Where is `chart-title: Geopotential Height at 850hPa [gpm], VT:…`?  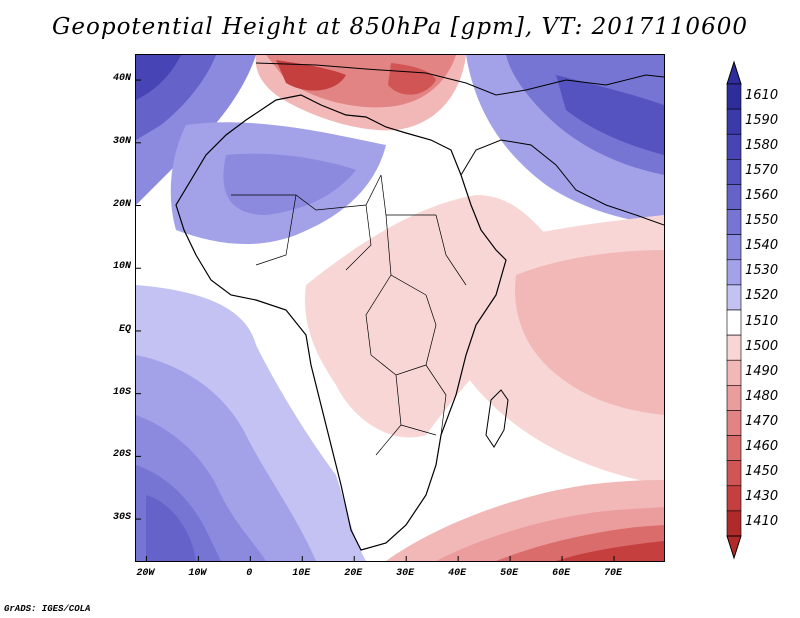
chart-title: Geopotential Height at 850hPa [gpm], VT:… is located at coordinates (400, 27).